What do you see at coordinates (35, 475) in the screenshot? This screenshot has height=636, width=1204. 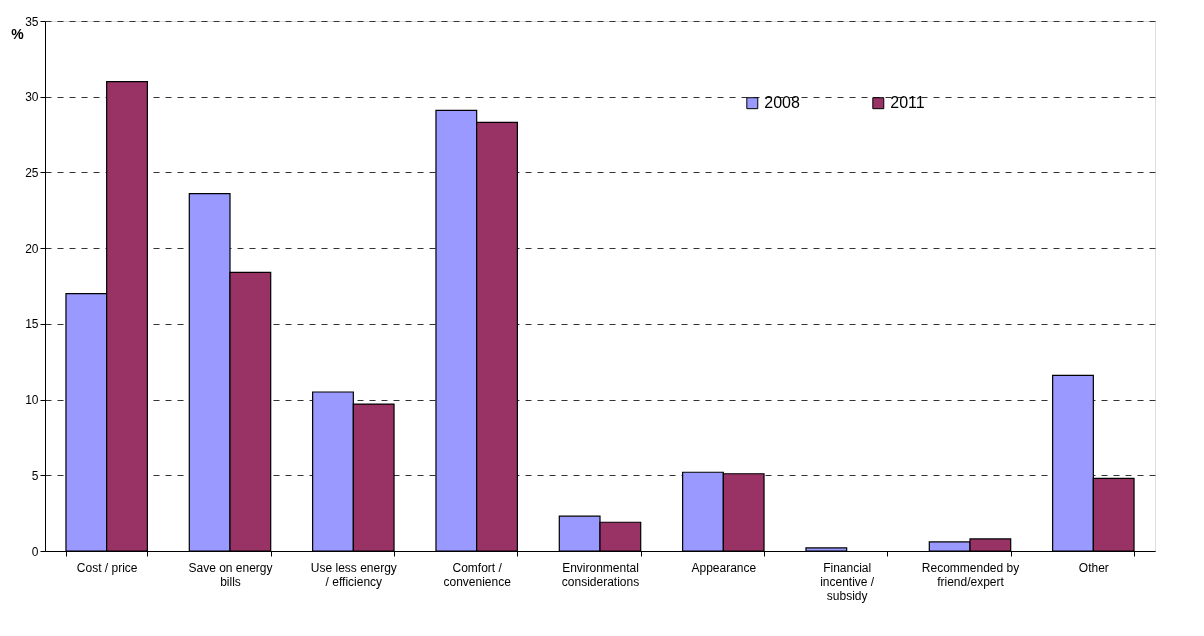 I see `y-tick-label: 5` at bounding box center [35, 475].